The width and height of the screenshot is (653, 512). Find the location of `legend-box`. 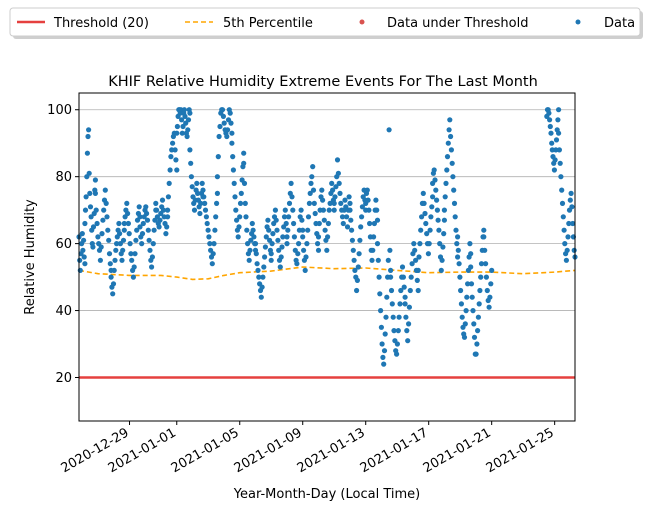

legend-box is located at coordinates (325, 22).